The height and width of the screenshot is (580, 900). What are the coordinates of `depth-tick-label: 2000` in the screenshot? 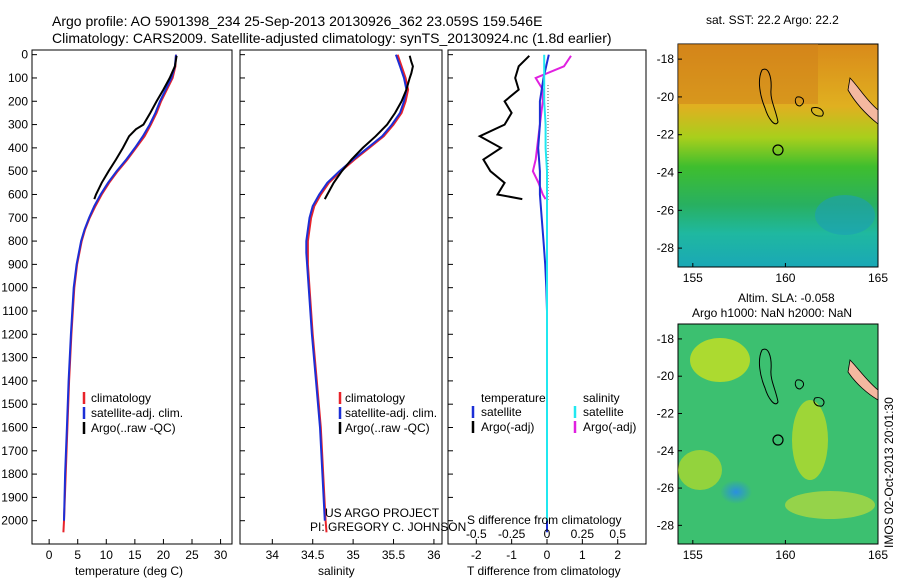 It's located at (14, 521).